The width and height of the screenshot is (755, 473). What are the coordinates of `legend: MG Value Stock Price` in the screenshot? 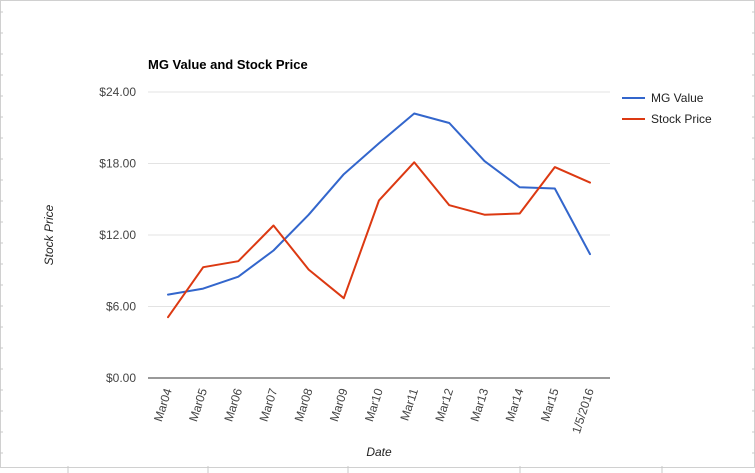 It's located at (667, 108).